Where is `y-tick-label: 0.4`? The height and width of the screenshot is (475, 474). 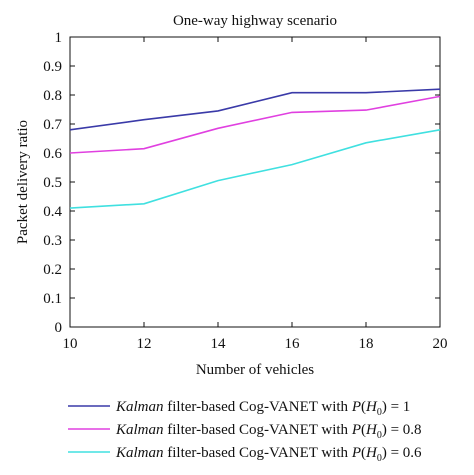 y-tick-label: 0.4 is located at coordinates (52, 212).